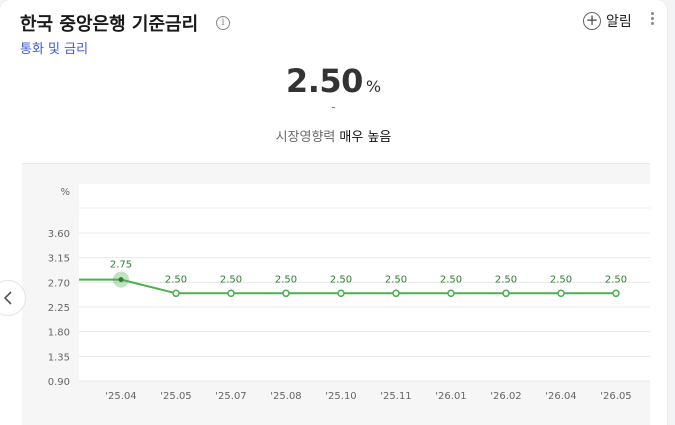 This screenshot has height=425, width=675. I want to click on x-tick-label: '26.04, so click(560, 396).